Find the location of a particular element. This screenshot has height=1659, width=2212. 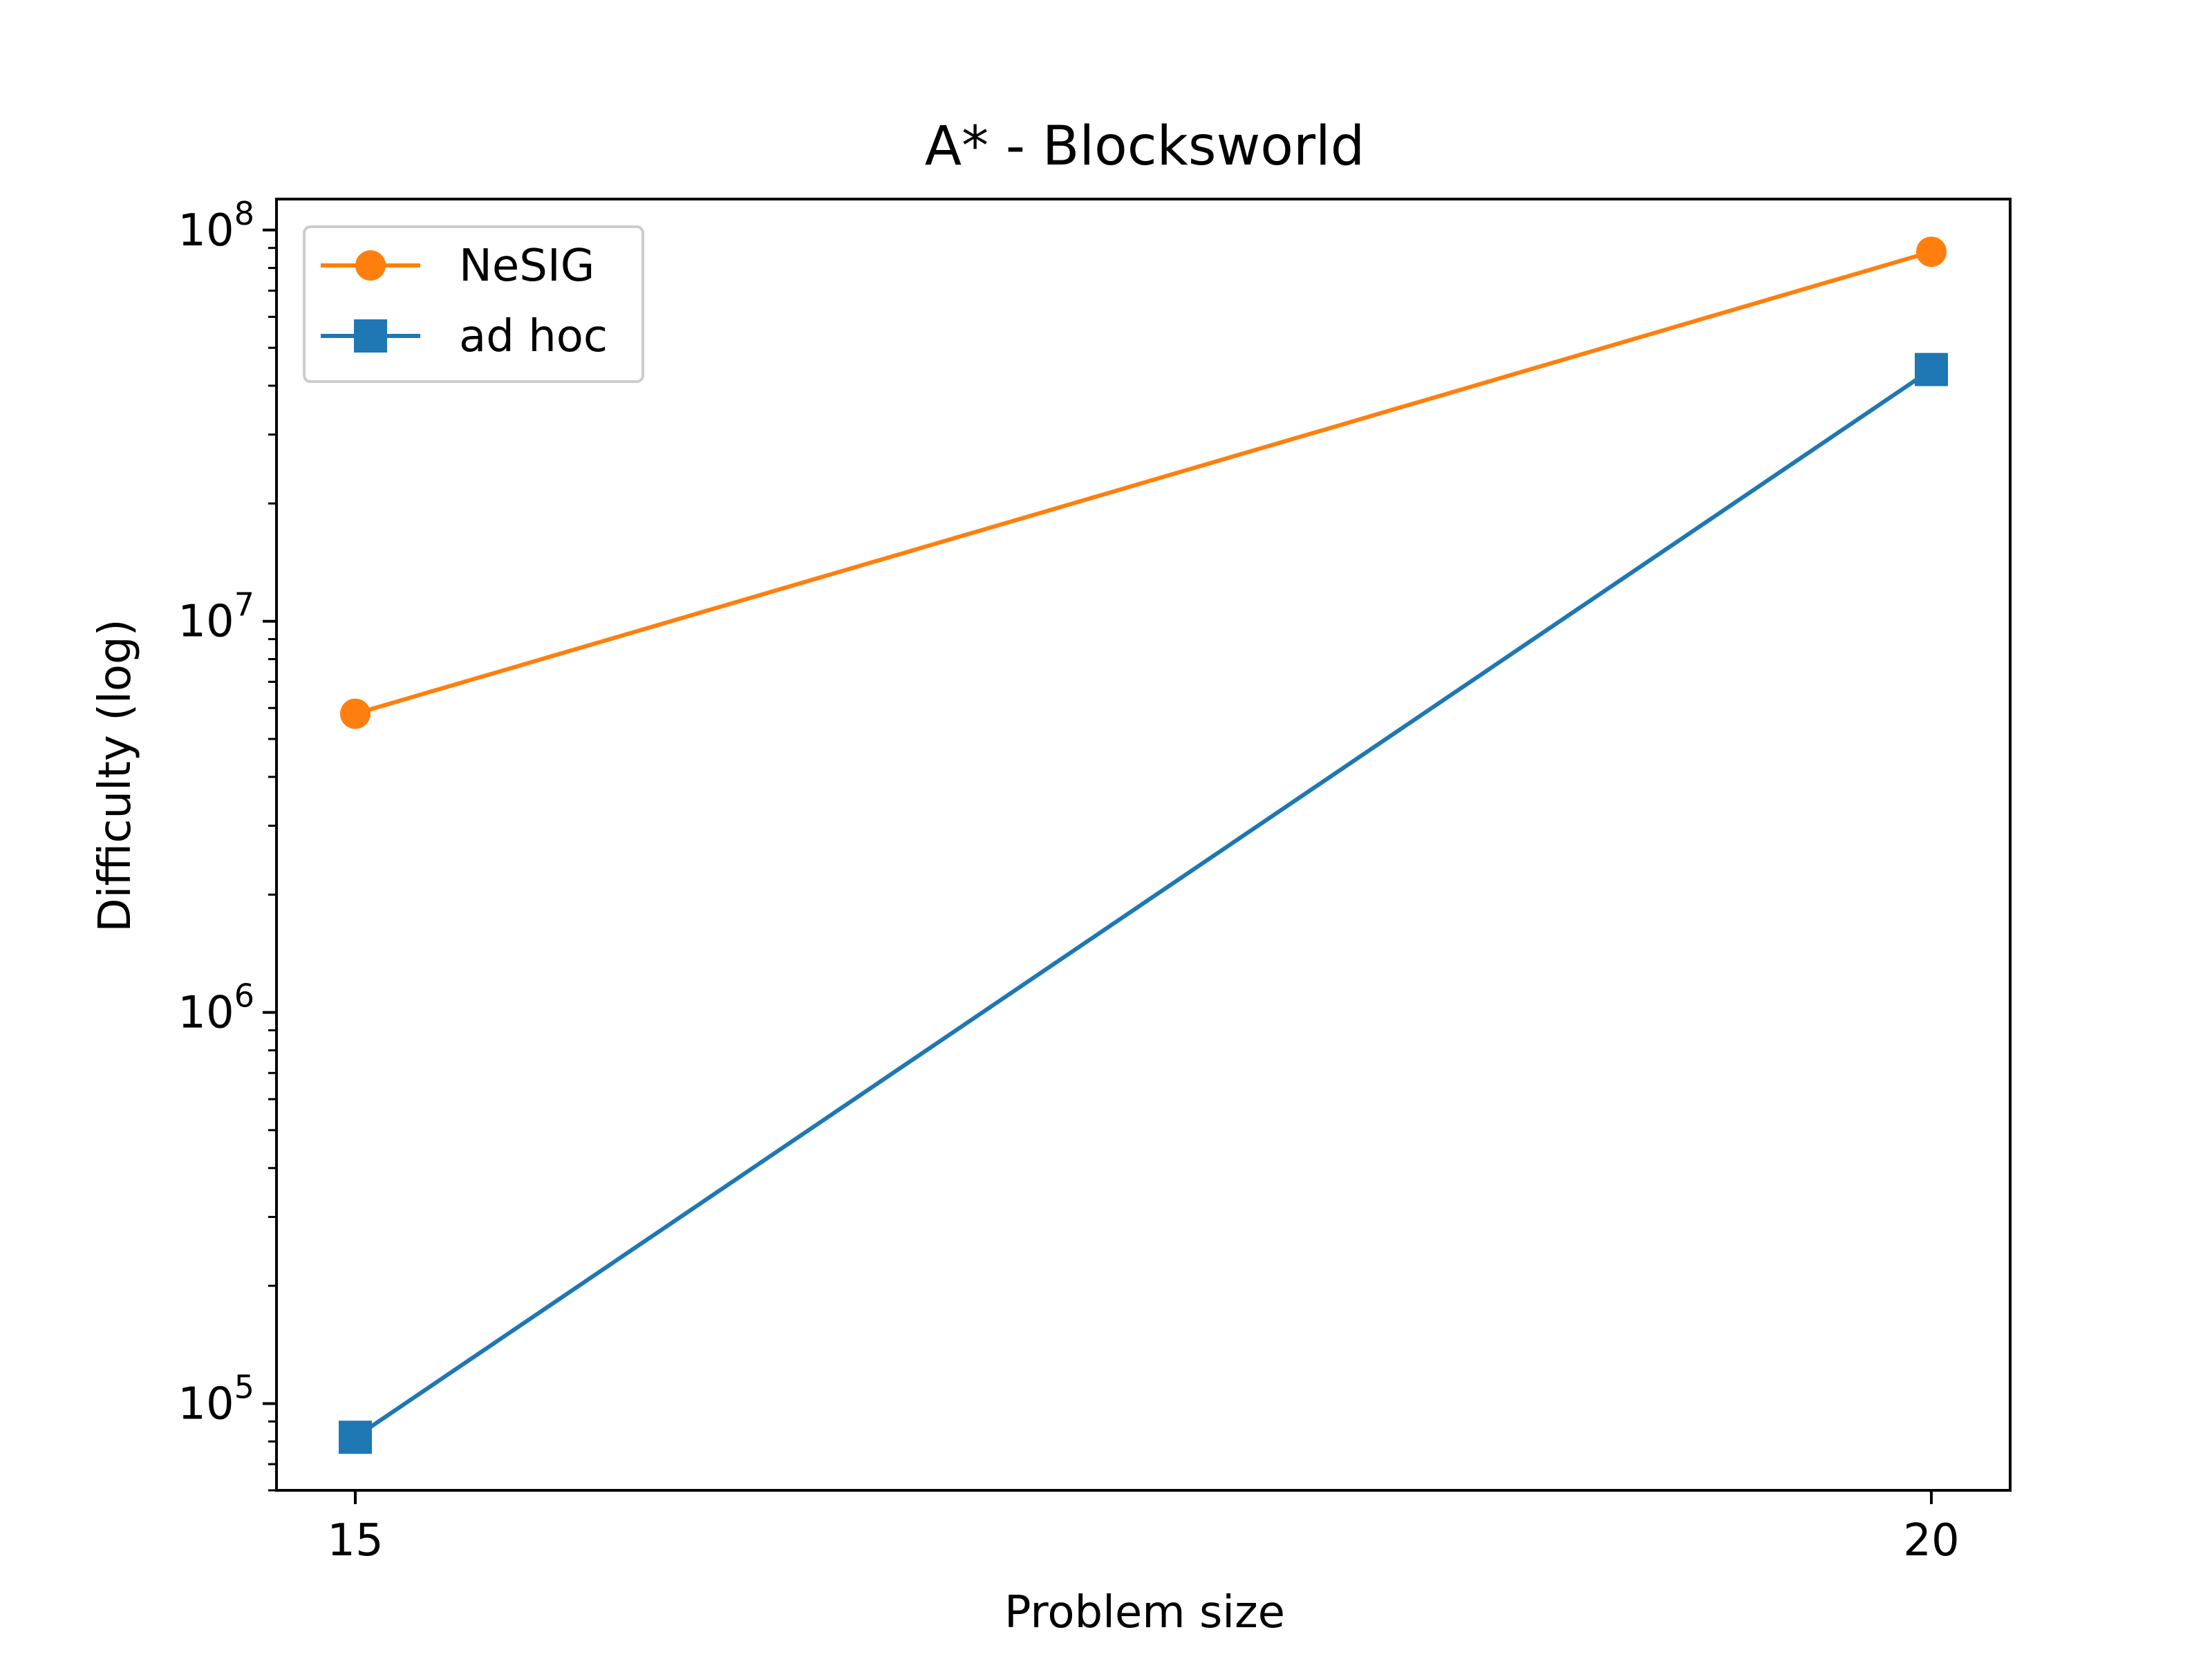

y-tick-label: 10⁸ is located at coordinates (216, 225).